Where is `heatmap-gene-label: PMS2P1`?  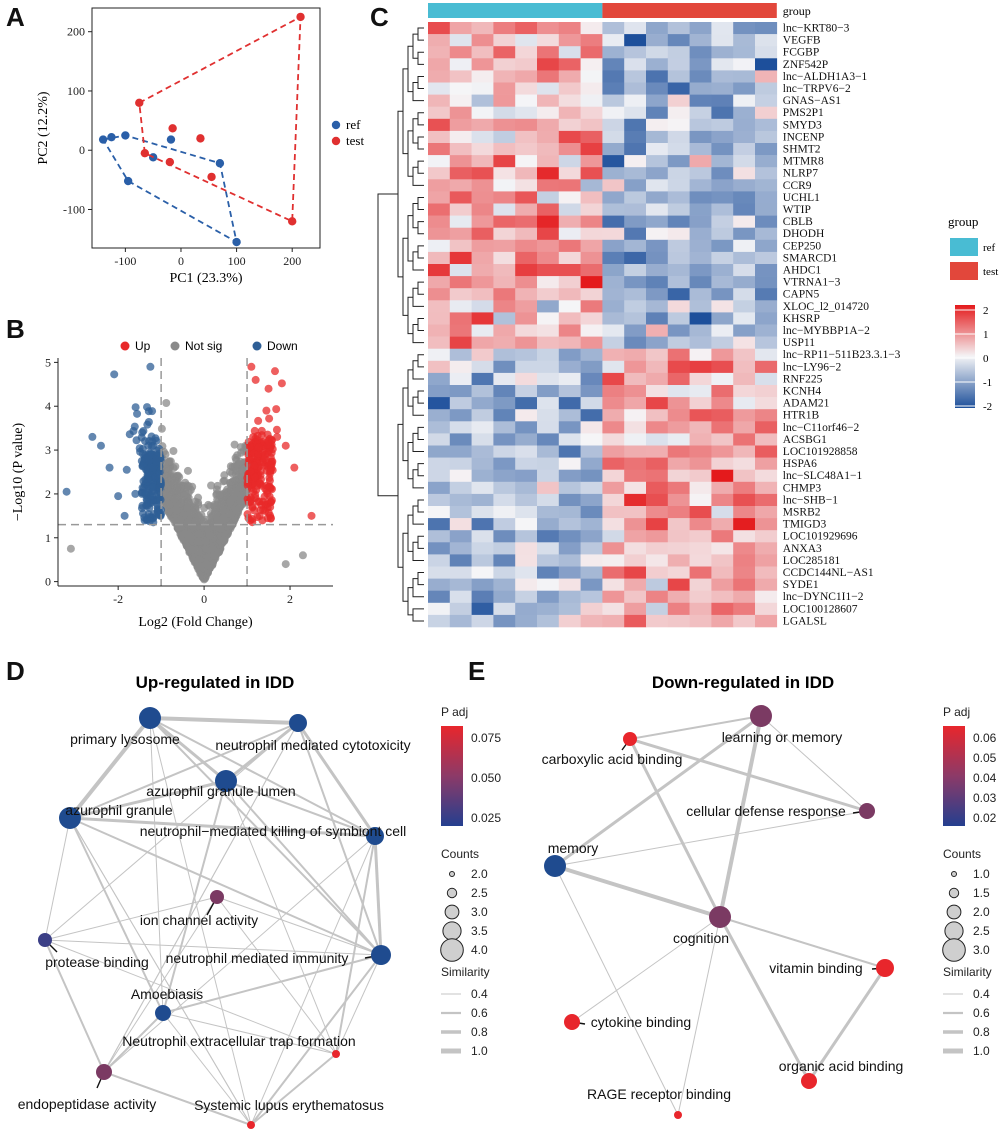 heatmap-gene-label: PMS2P1 is located at coordinates (803, 113).